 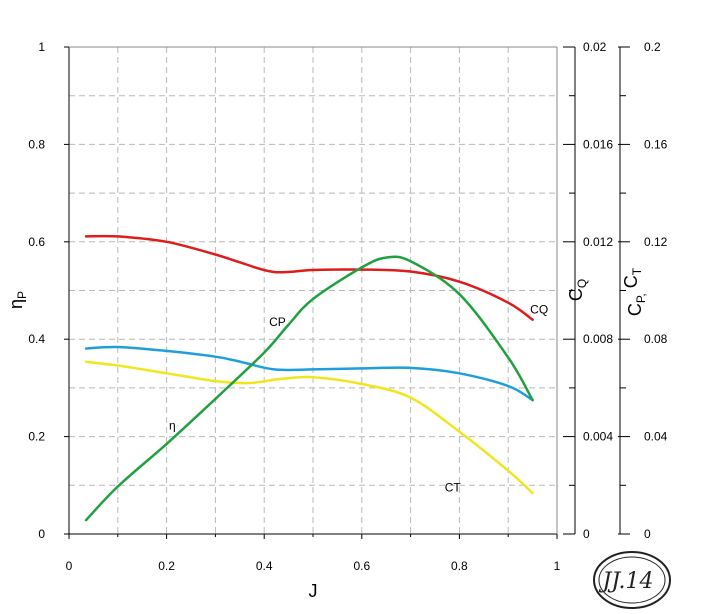 I want to click on y-left-tick-label: 0.8, so click(x=36, y=144).